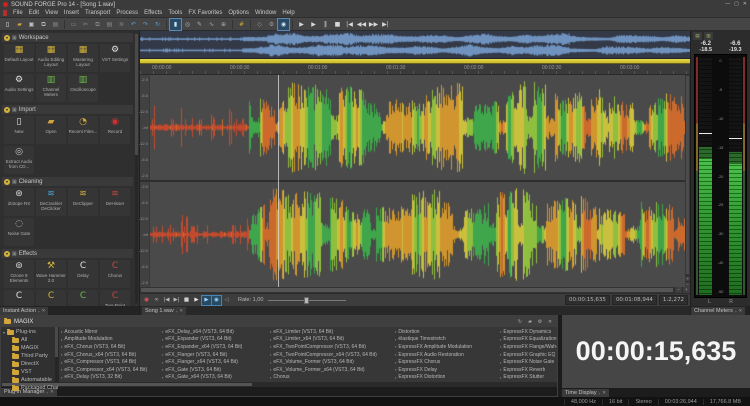 This screenshot has height=406, width=750. What do you see at coordinates (67, 253) in the screenshot?
I see `section-header-effects: ▾ ▦ Effects` at bounding box center [67, 253].